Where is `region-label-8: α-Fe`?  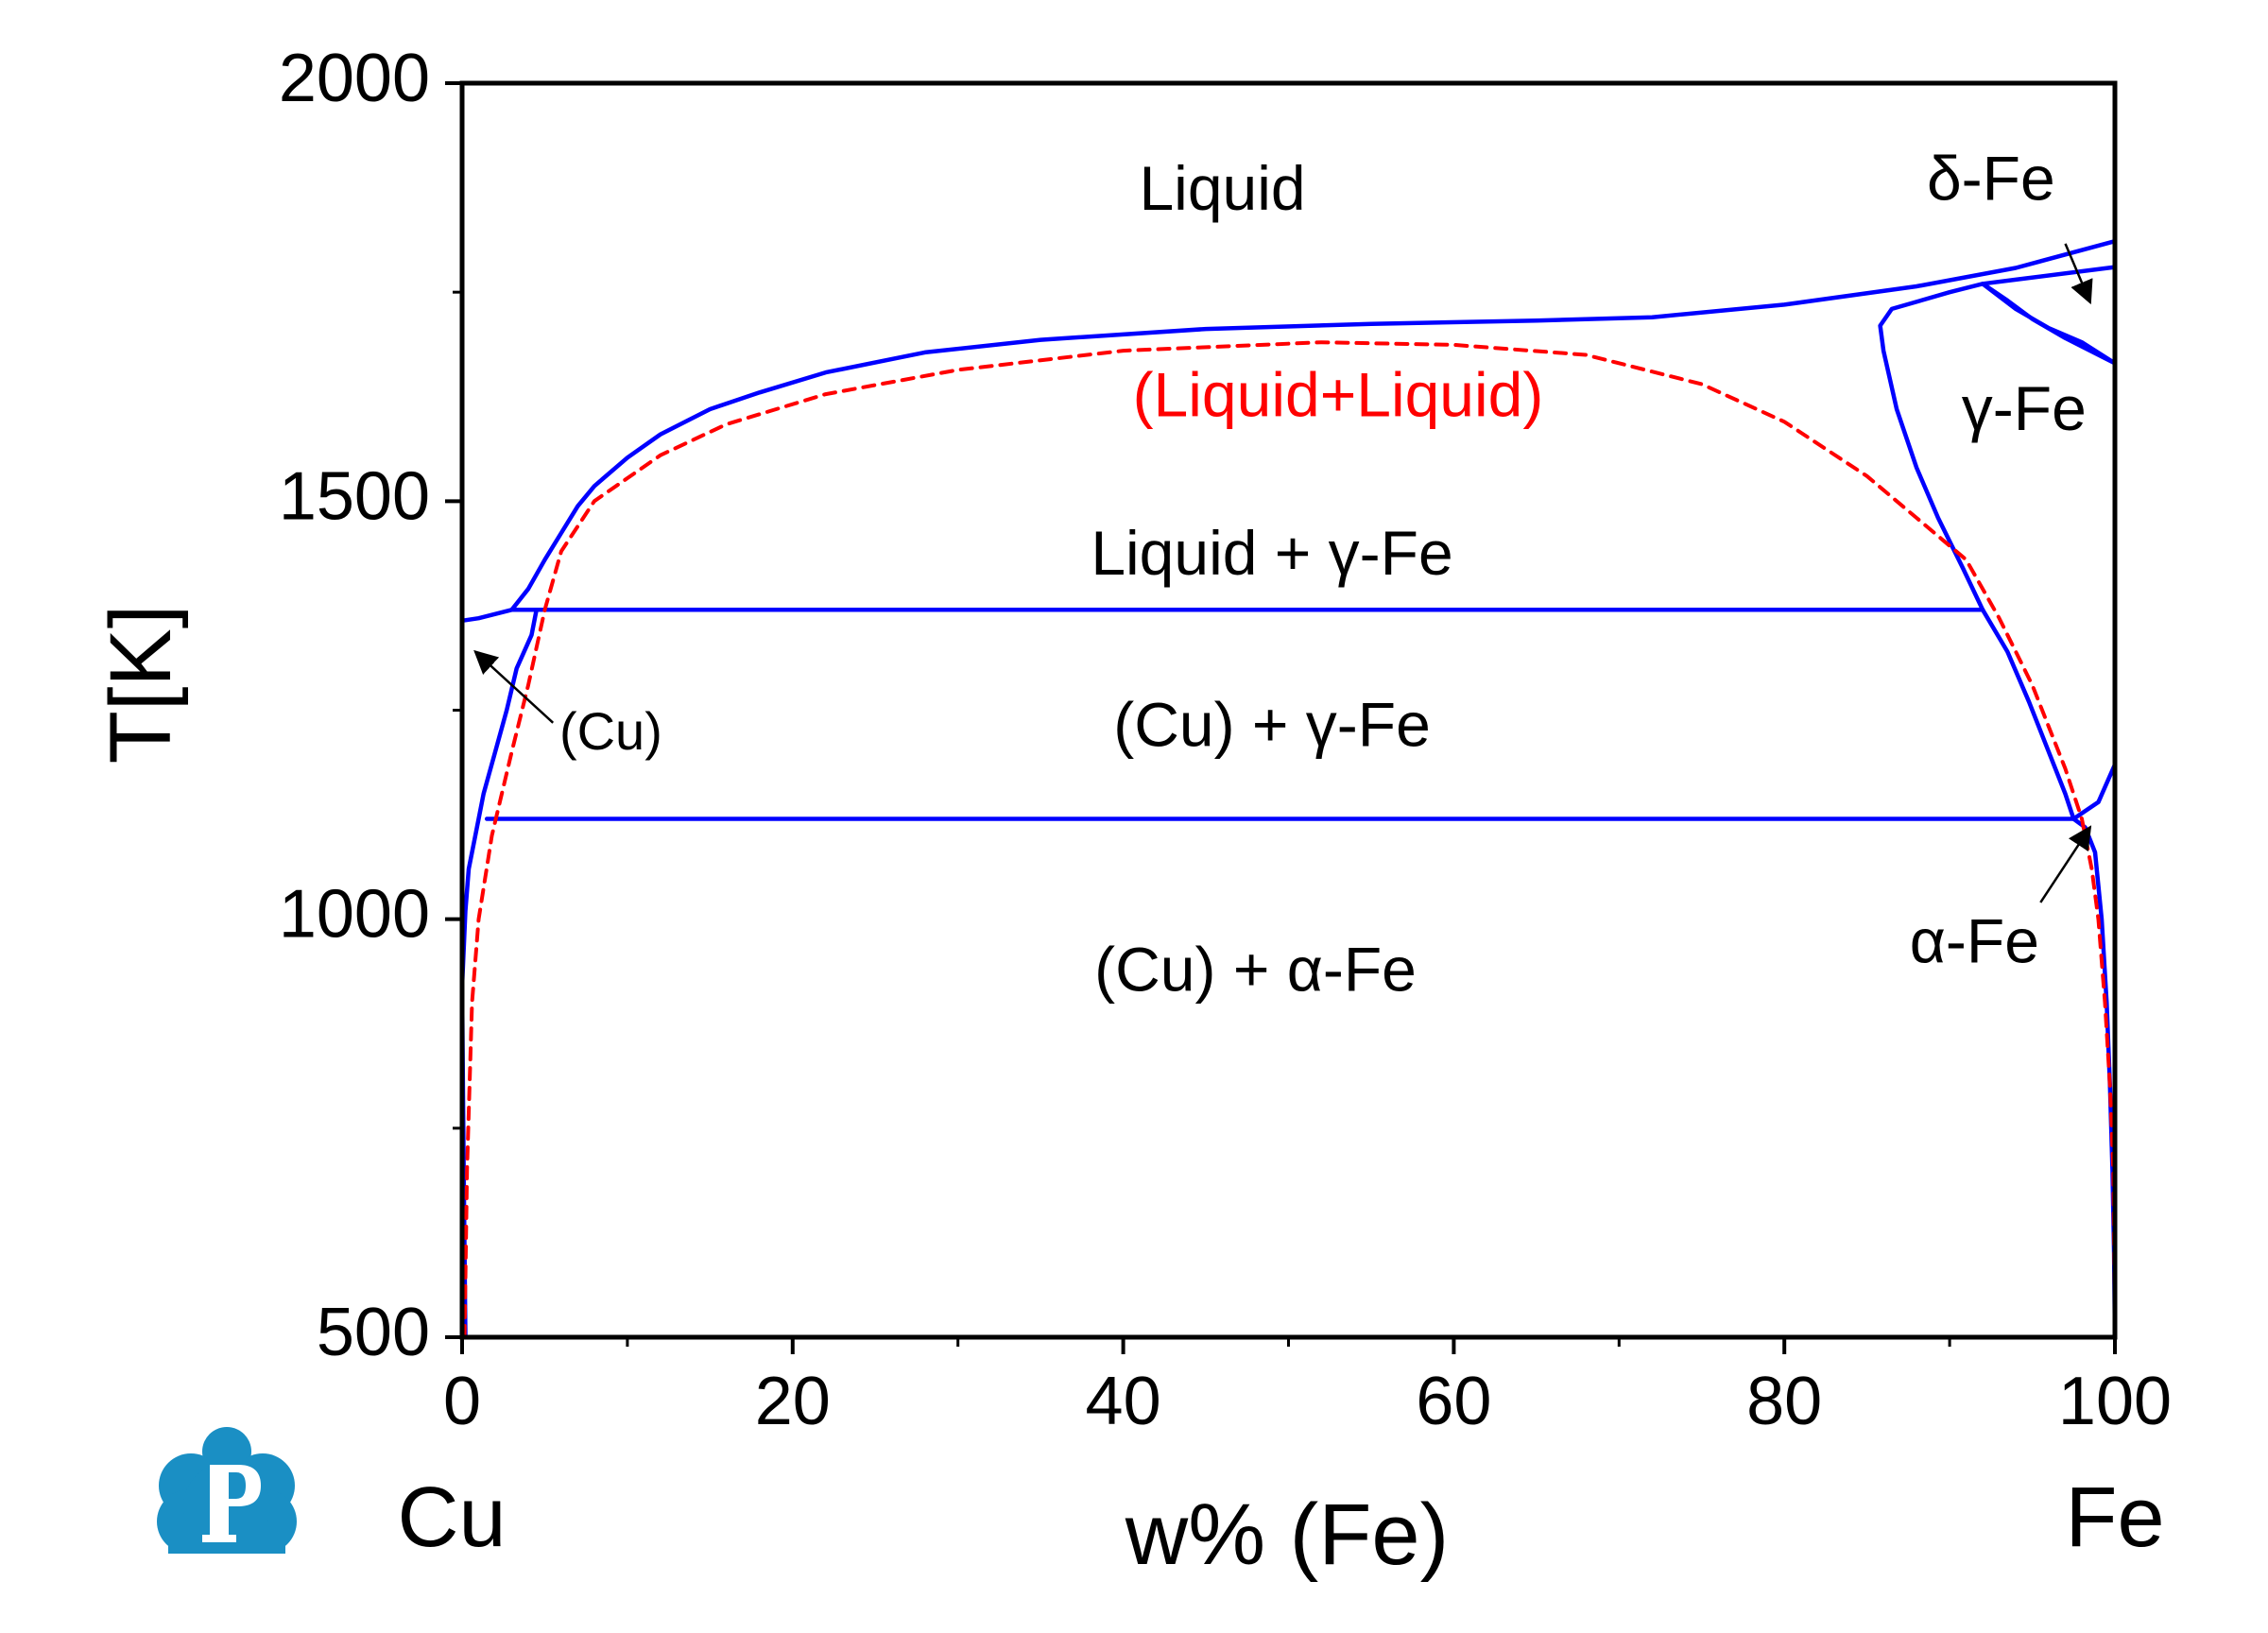
region-label-8: α-Fe is located at coordinates (1974, 940).